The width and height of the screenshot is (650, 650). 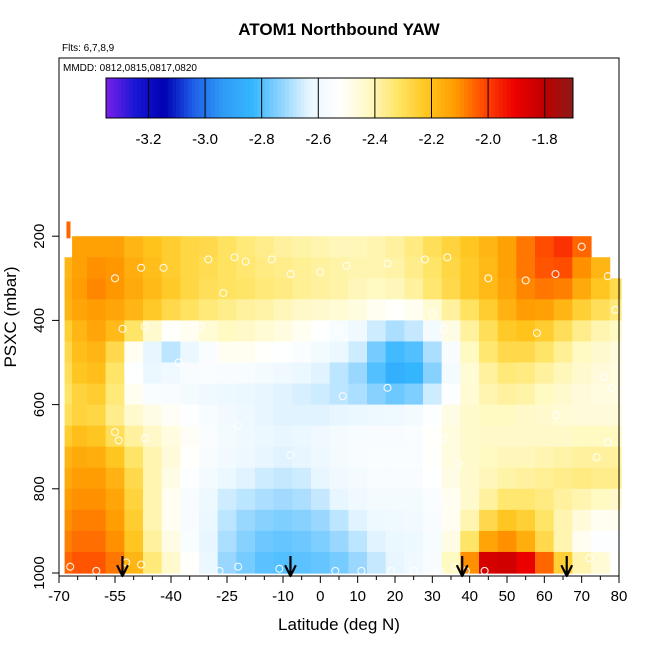 I want to click on x-tick-label: -40, so click(x=171, y=596).